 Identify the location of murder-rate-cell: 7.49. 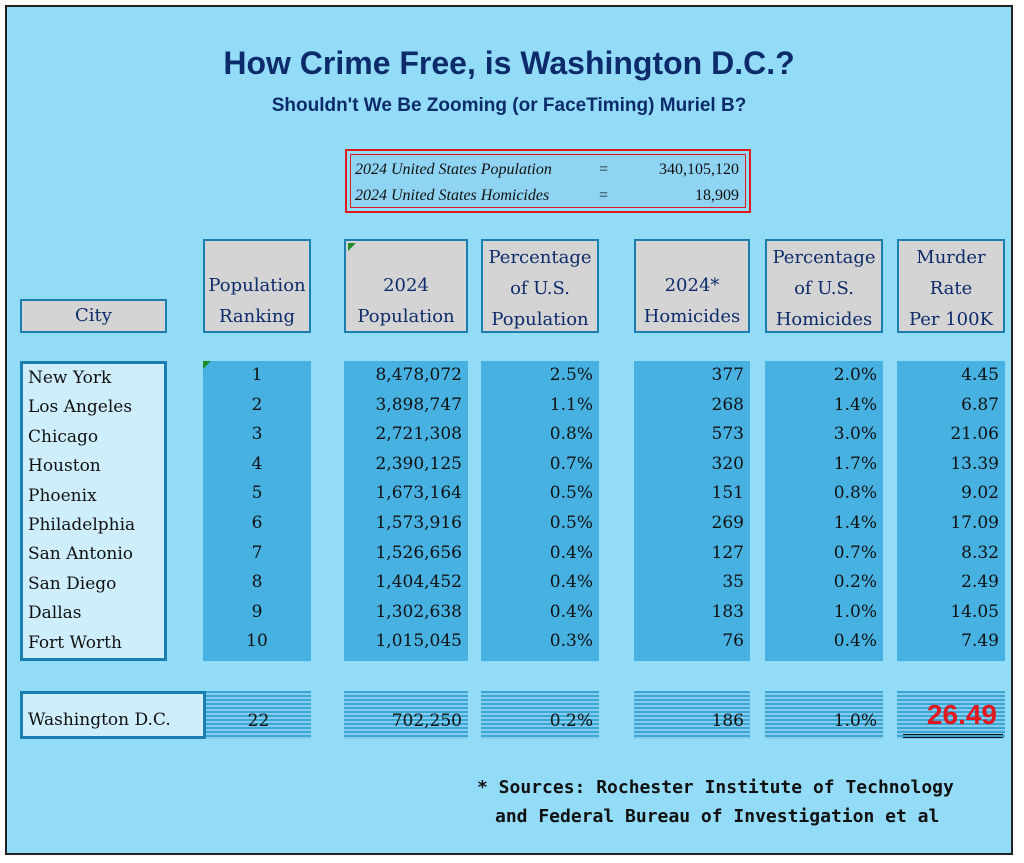
(980, 641).